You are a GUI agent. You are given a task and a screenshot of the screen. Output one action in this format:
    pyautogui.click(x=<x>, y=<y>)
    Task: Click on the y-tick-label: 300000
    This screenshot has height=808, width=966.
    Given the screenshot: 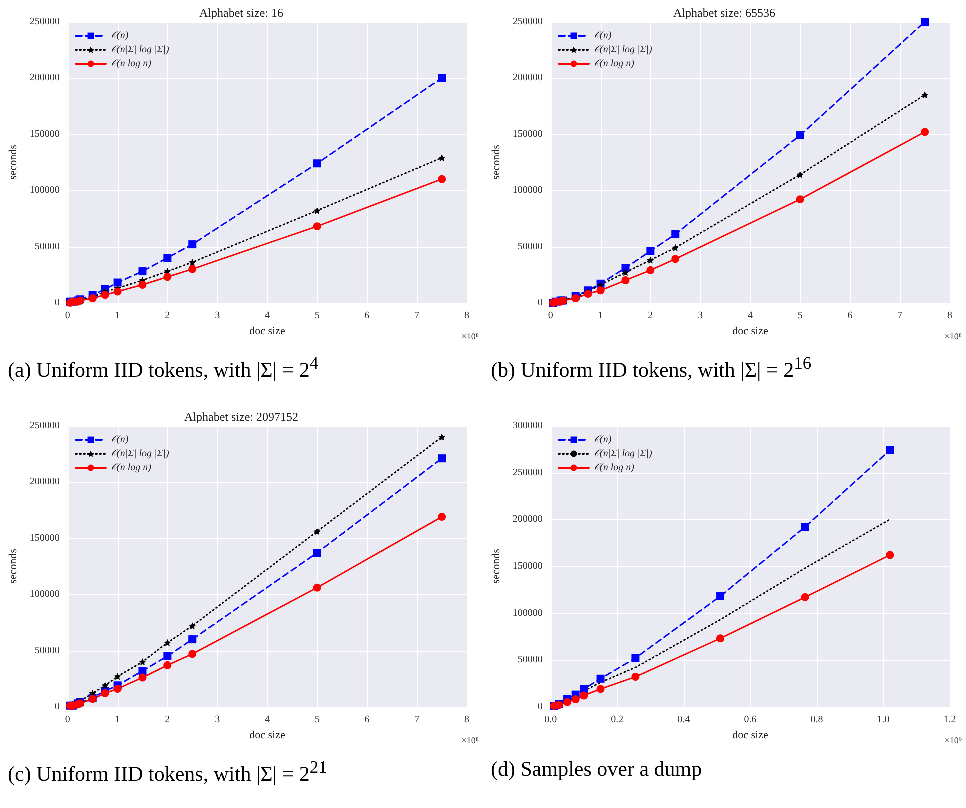 What is the action you would take?
    pyautogui.click(x=527, y=426)
    